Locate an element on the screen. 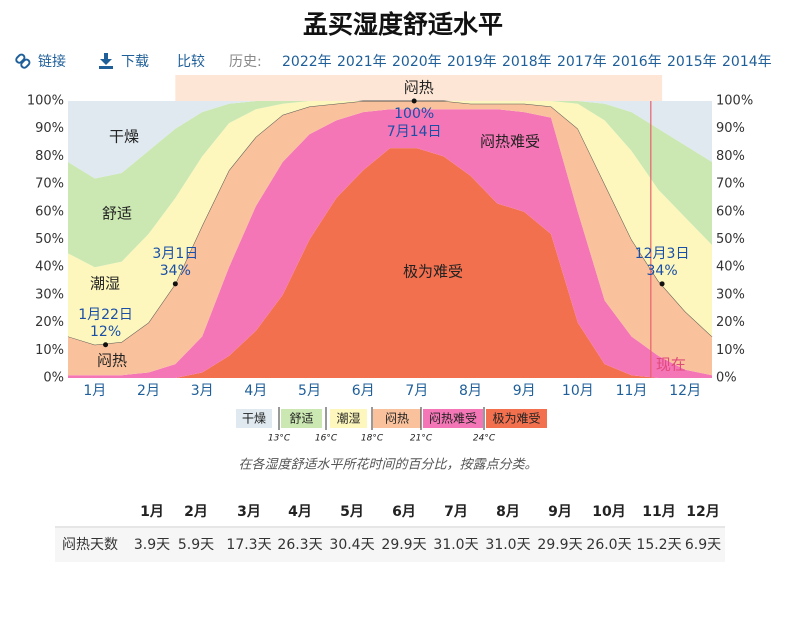 The image size is (807, 618). year-link: 2018年 is located at coordinates (527, 62).